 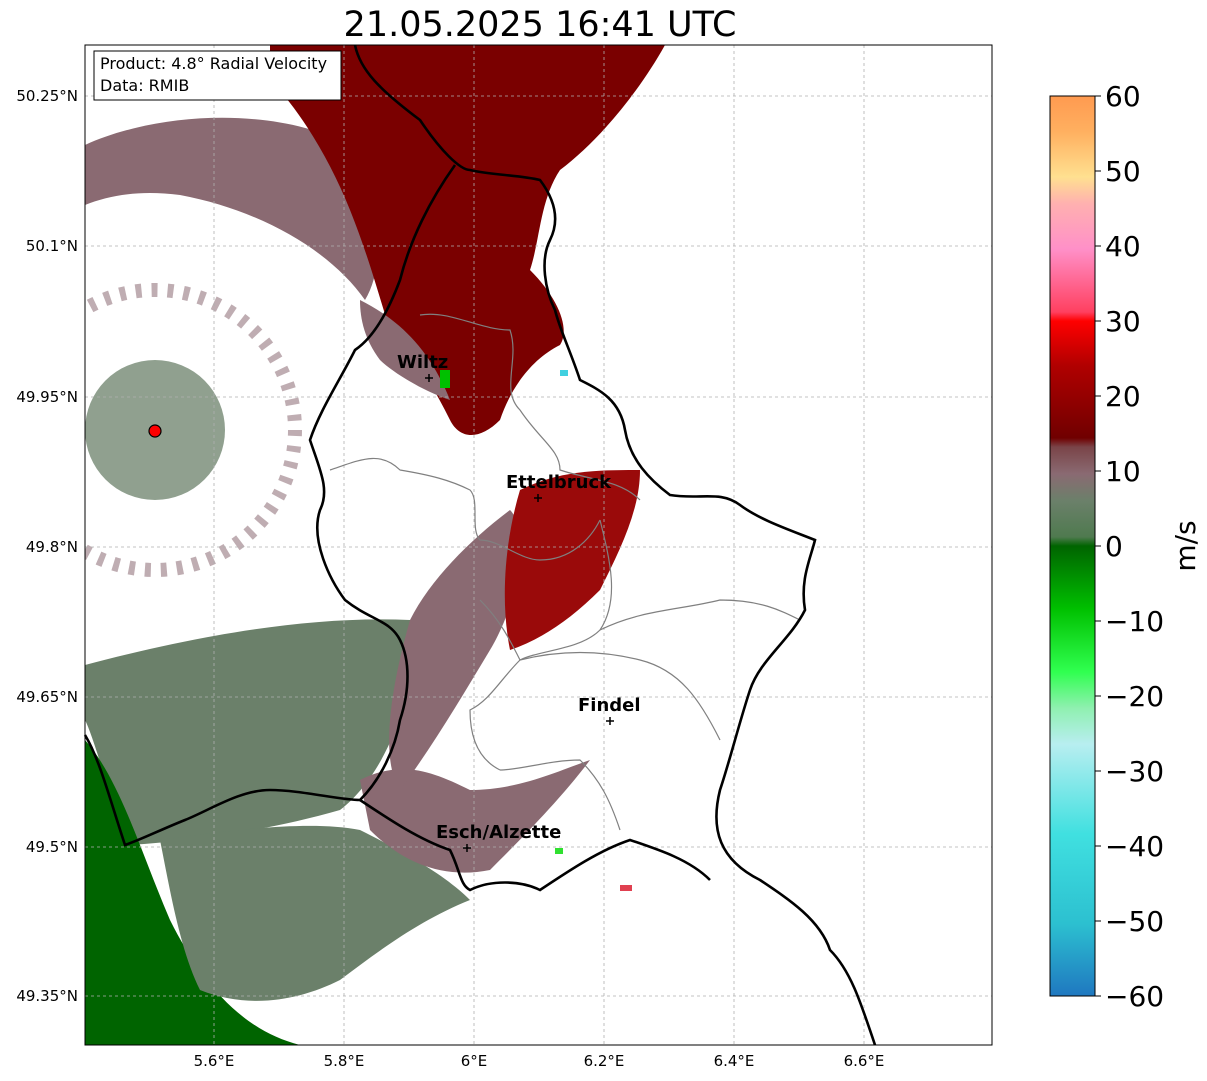 What do you see at coordinates (232, 208) in the screenshot?
I see `echo-near-zero-north` at bounding box center [232, 208].